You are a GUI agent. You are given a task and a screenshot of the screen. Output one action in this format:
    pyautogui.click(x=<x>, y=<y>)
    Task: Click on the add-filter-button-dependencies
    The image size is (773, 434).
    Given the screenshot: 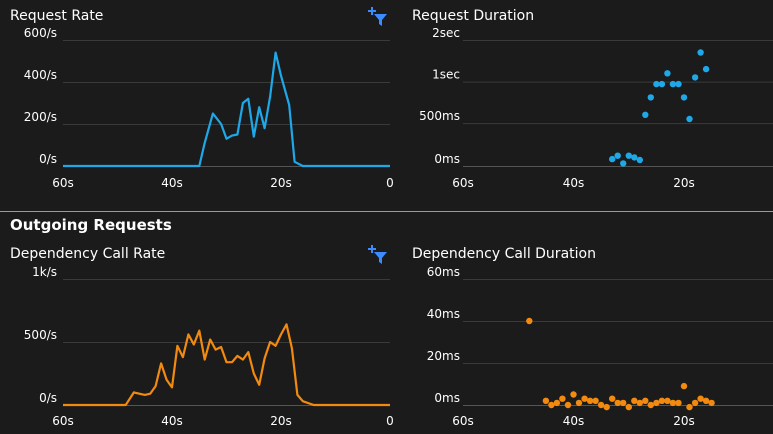 What is the action you would take?
    pyautogui.click(x=378, y=255)
    